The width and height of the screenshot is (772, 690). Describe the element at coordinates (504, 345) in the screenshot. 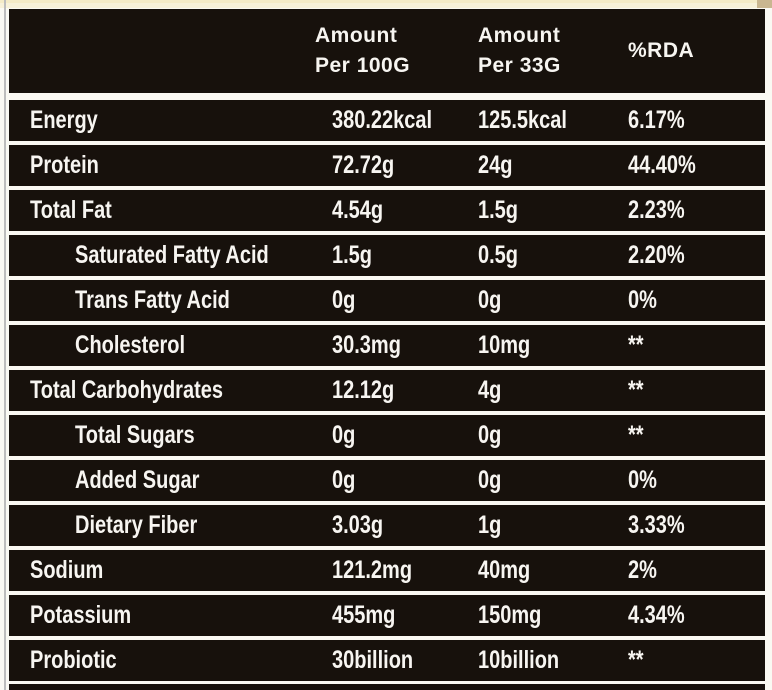

I see `value-per-33g: 10mg` at that location.